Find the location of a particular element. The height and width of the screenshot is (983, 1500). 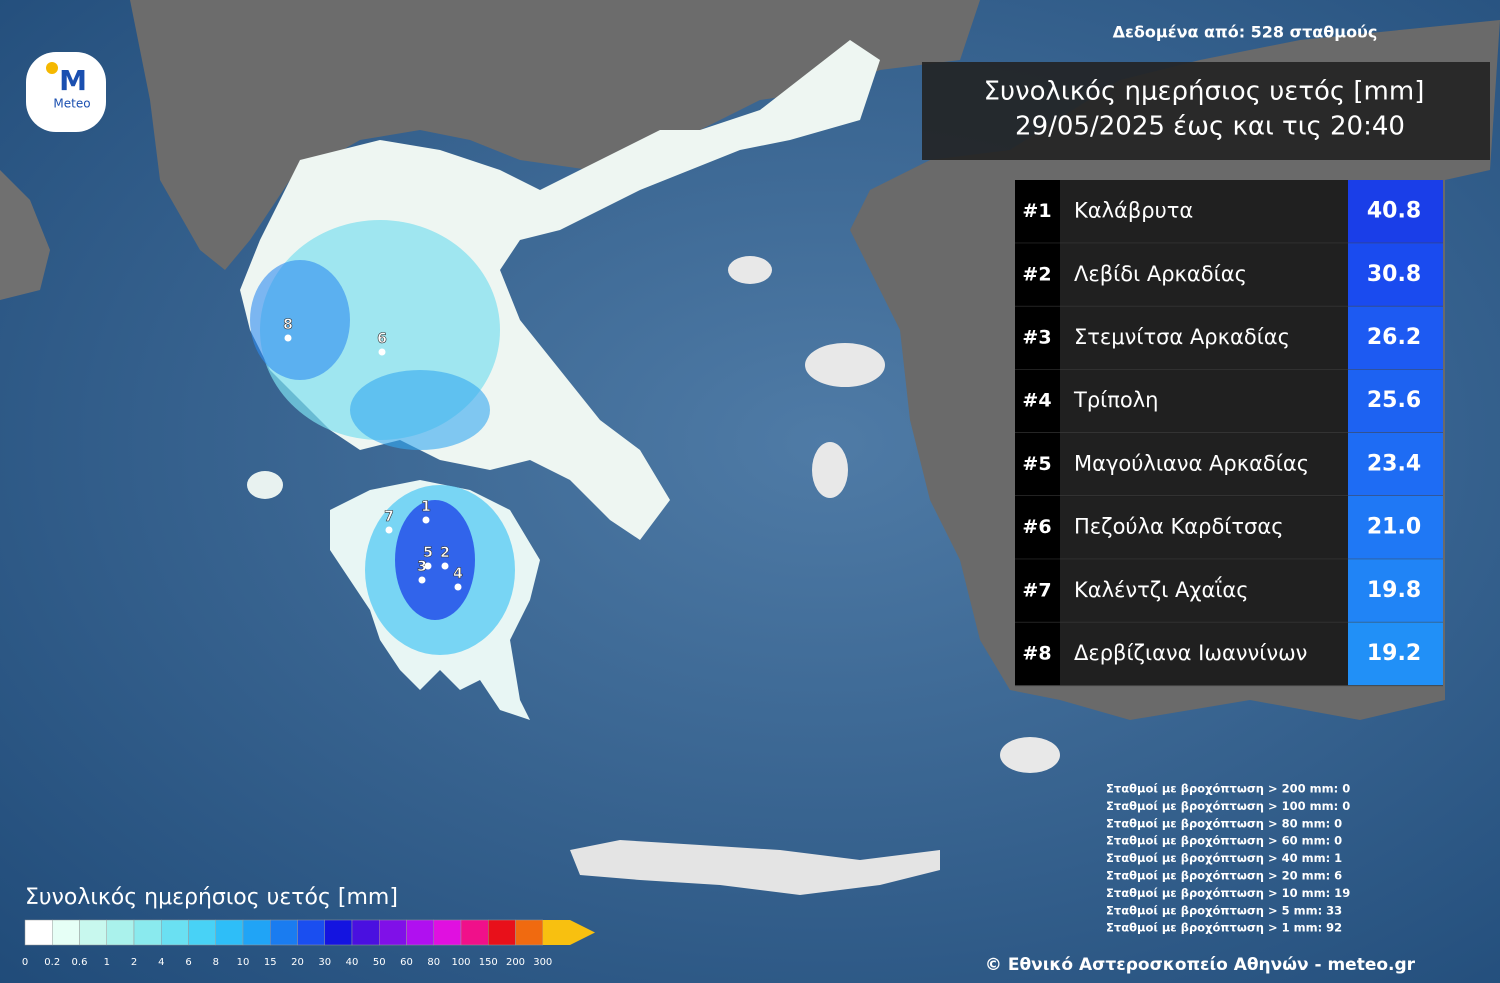

rank: #7 is located at coordinates (1036, 590).